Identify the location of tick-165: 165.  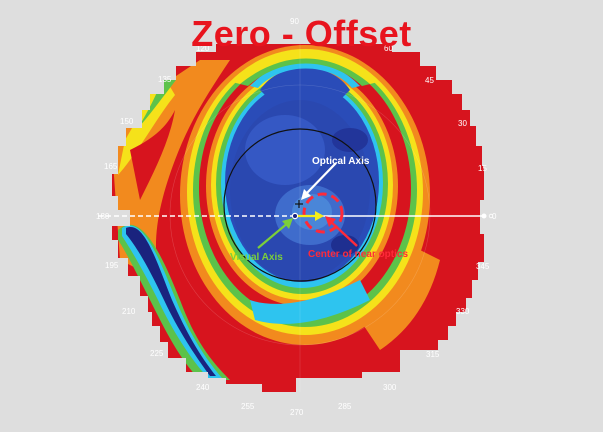
(111, 166).